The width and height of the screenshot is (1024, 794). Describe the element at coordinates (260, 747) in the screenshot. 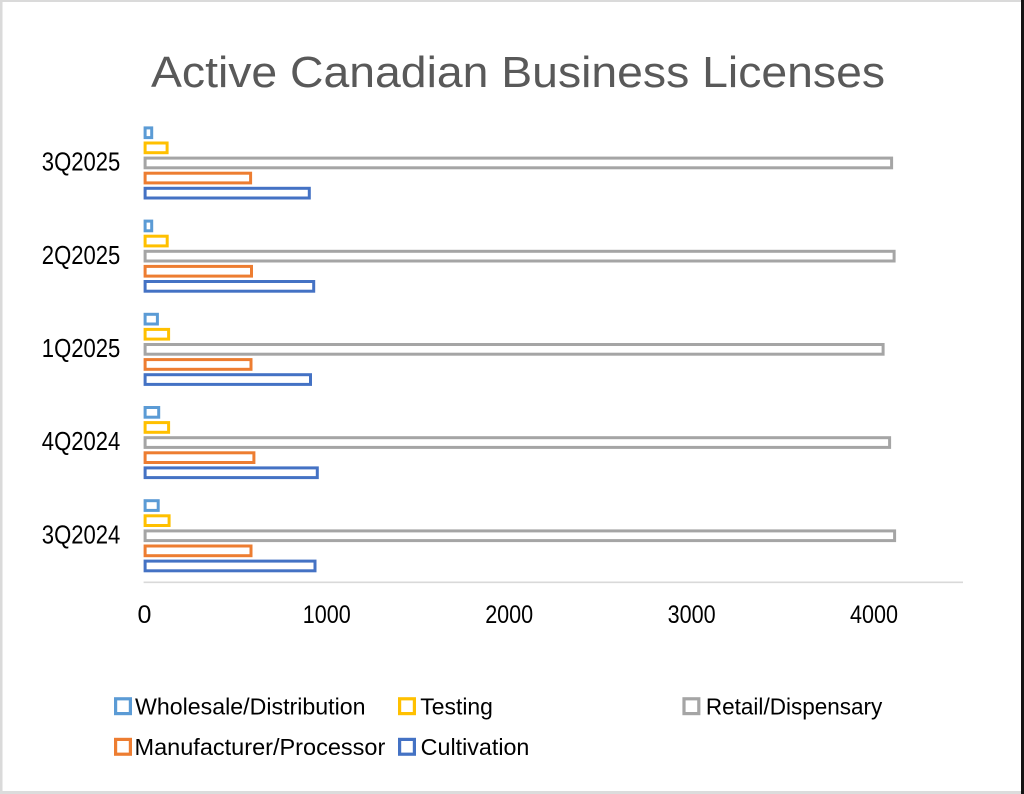

I see `svg-text: Manufacturer/Processor` at that location.